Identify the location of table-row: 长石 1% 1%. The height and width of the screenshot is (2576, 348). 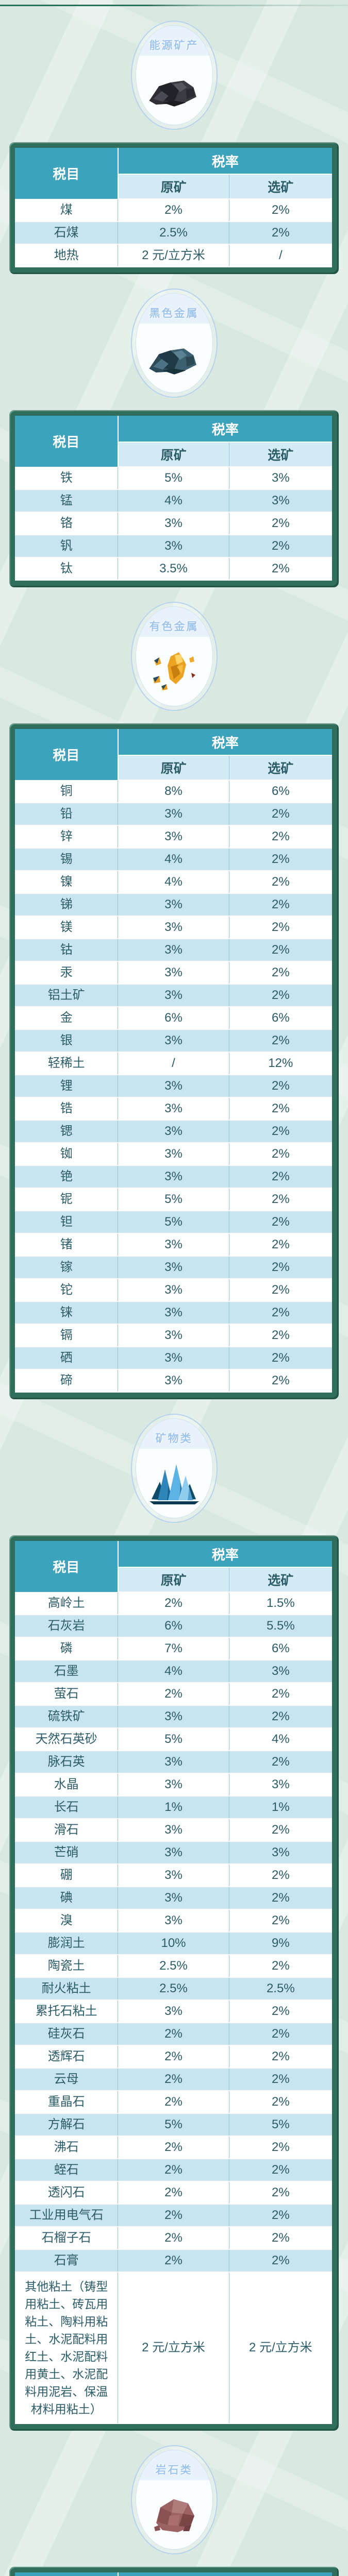
(174, 1807).